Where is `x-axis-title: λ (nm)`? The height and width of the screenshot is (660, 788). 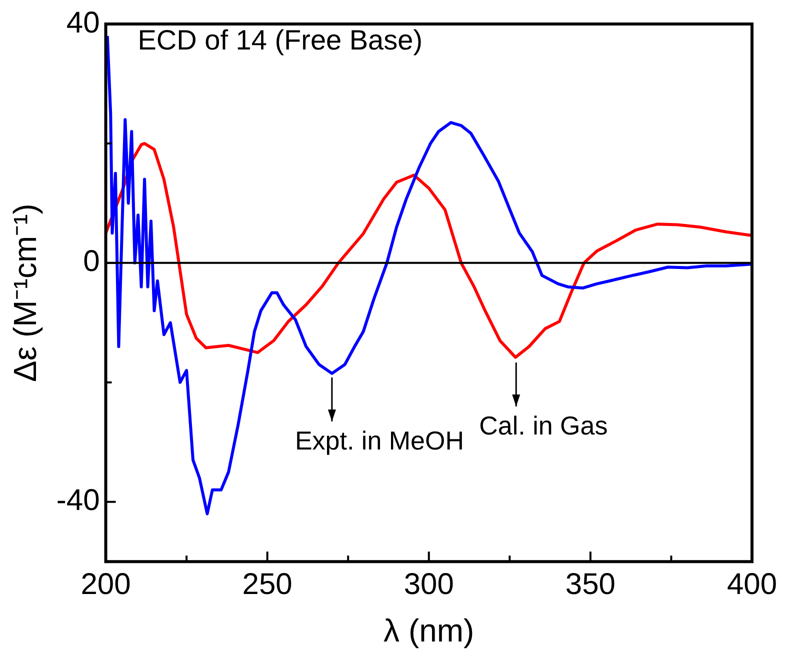 x-axis-title: λ (nm) is located at coordinates (429, 630).